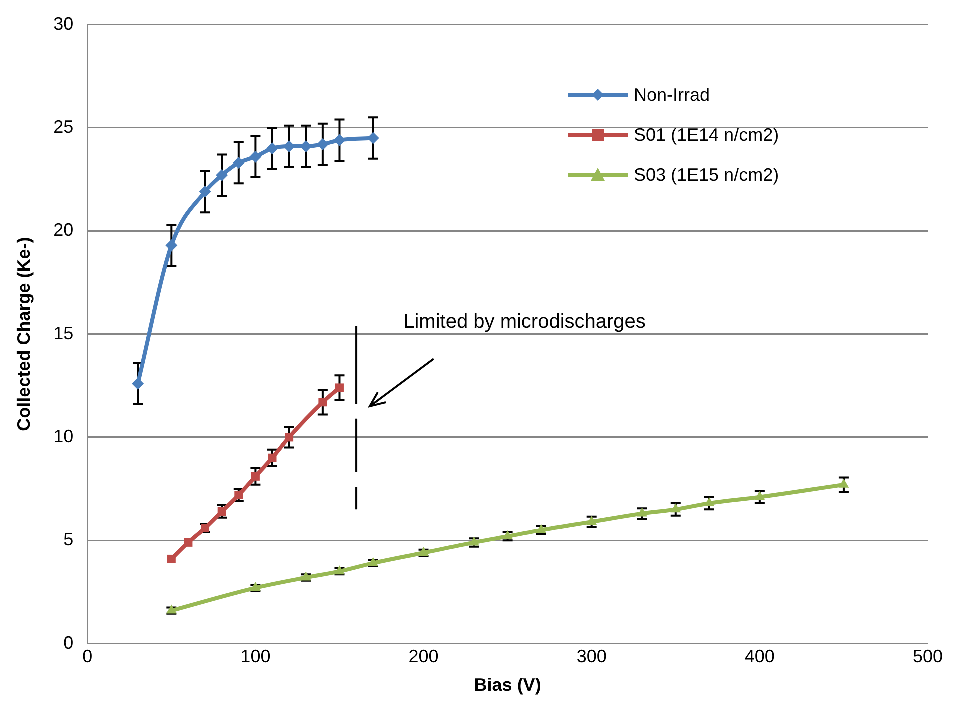 The height and width of the screenshot is (711, 958). Describe the element at coordinates (64, 230) in the screenshot. I see `y-tick-label: 20` at that location.